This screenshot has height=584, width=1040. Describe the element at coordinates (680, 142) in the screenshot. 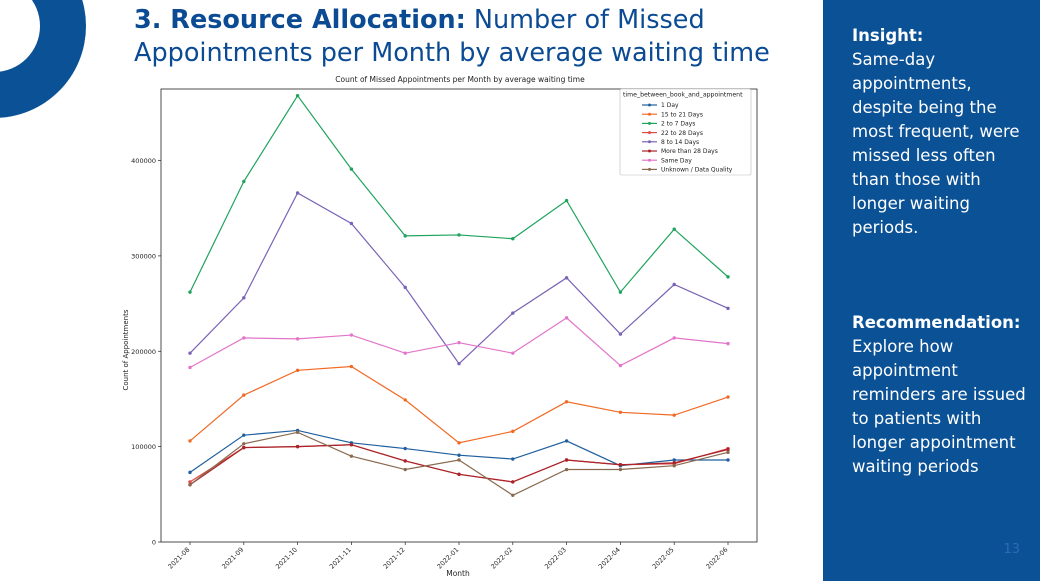

I see `legend-entry: 8 to 14 Days` at that location.